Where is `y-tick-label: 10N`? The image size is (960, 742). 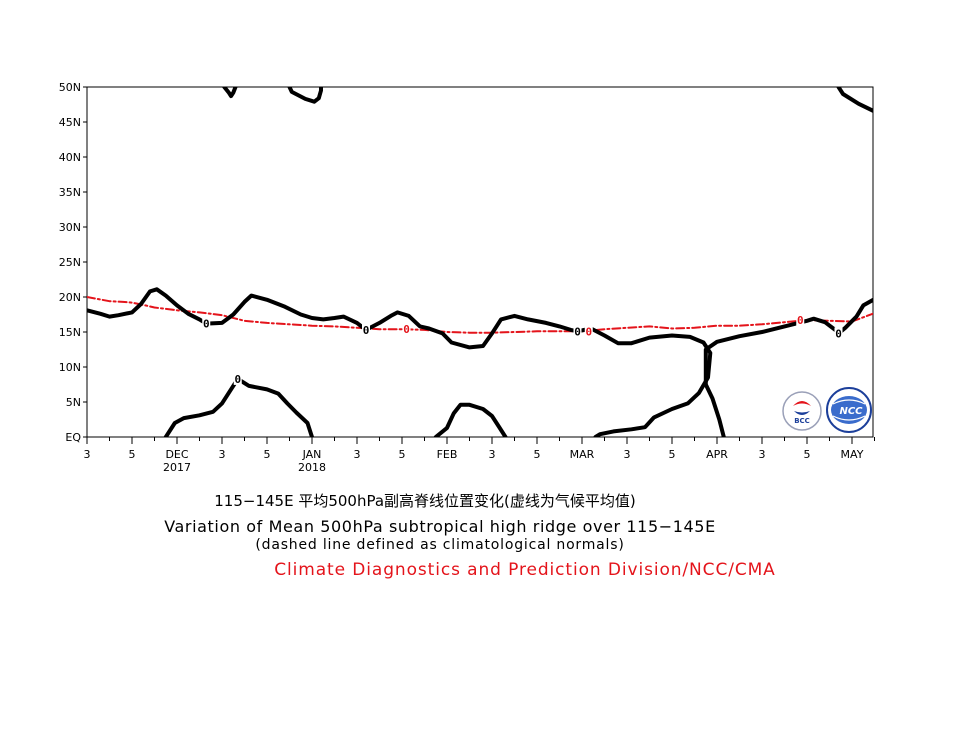 y-tick-label: 10N is located at coordinates (70, 367).